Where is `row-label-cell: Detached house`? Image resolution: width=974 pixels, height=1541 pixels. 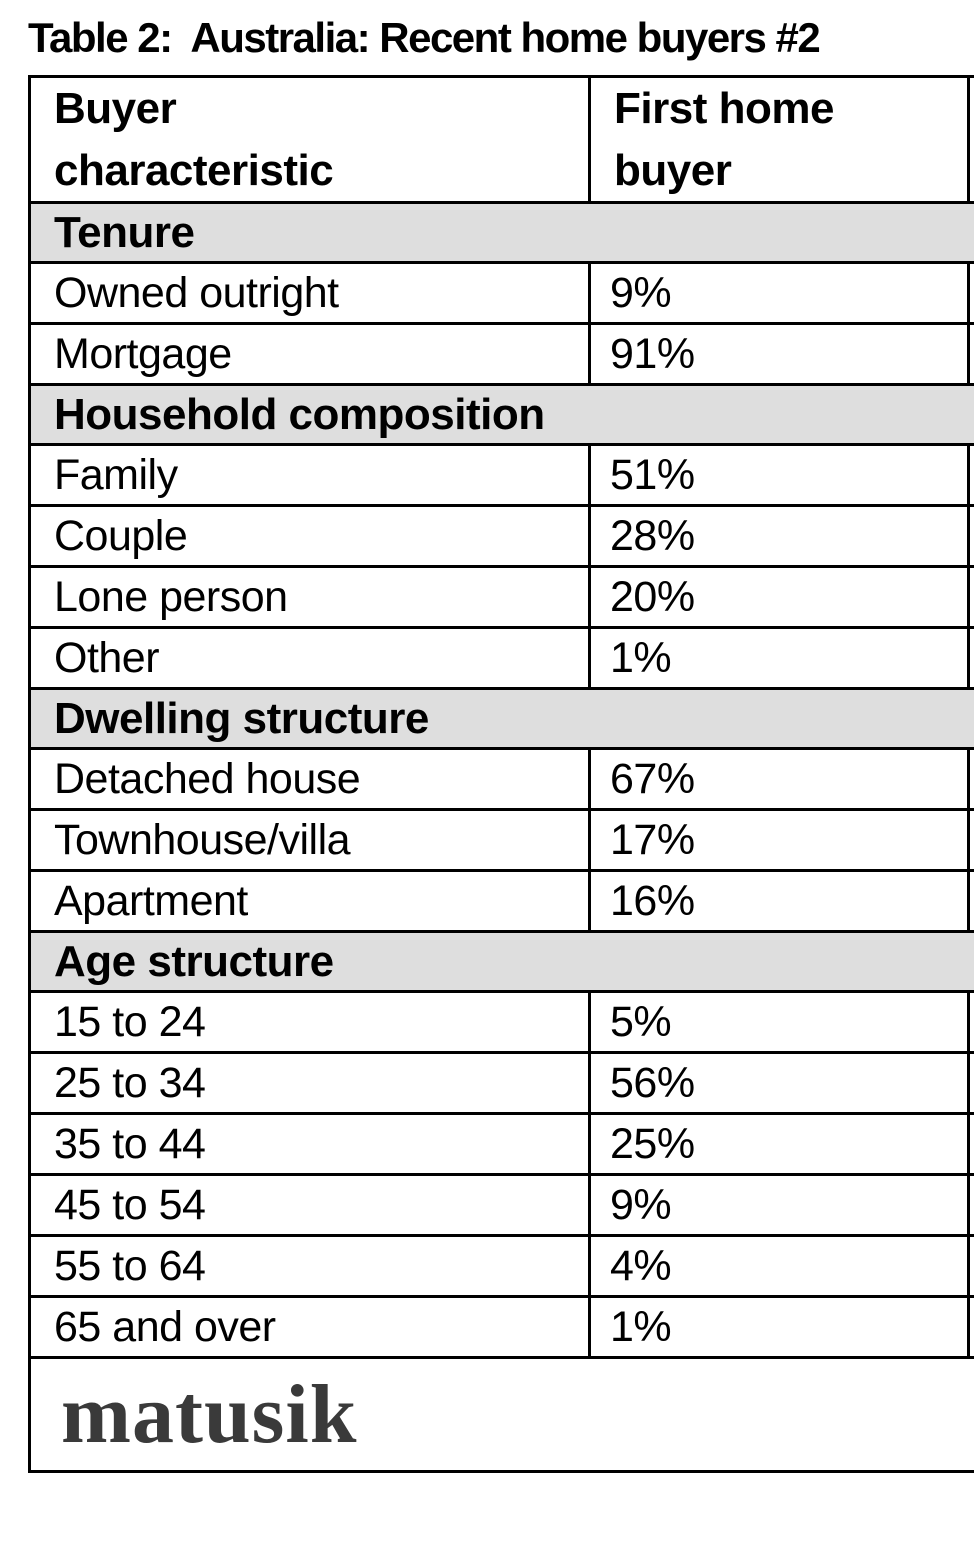
row-label-cell: Detached house is located at coordinates (309, 779).